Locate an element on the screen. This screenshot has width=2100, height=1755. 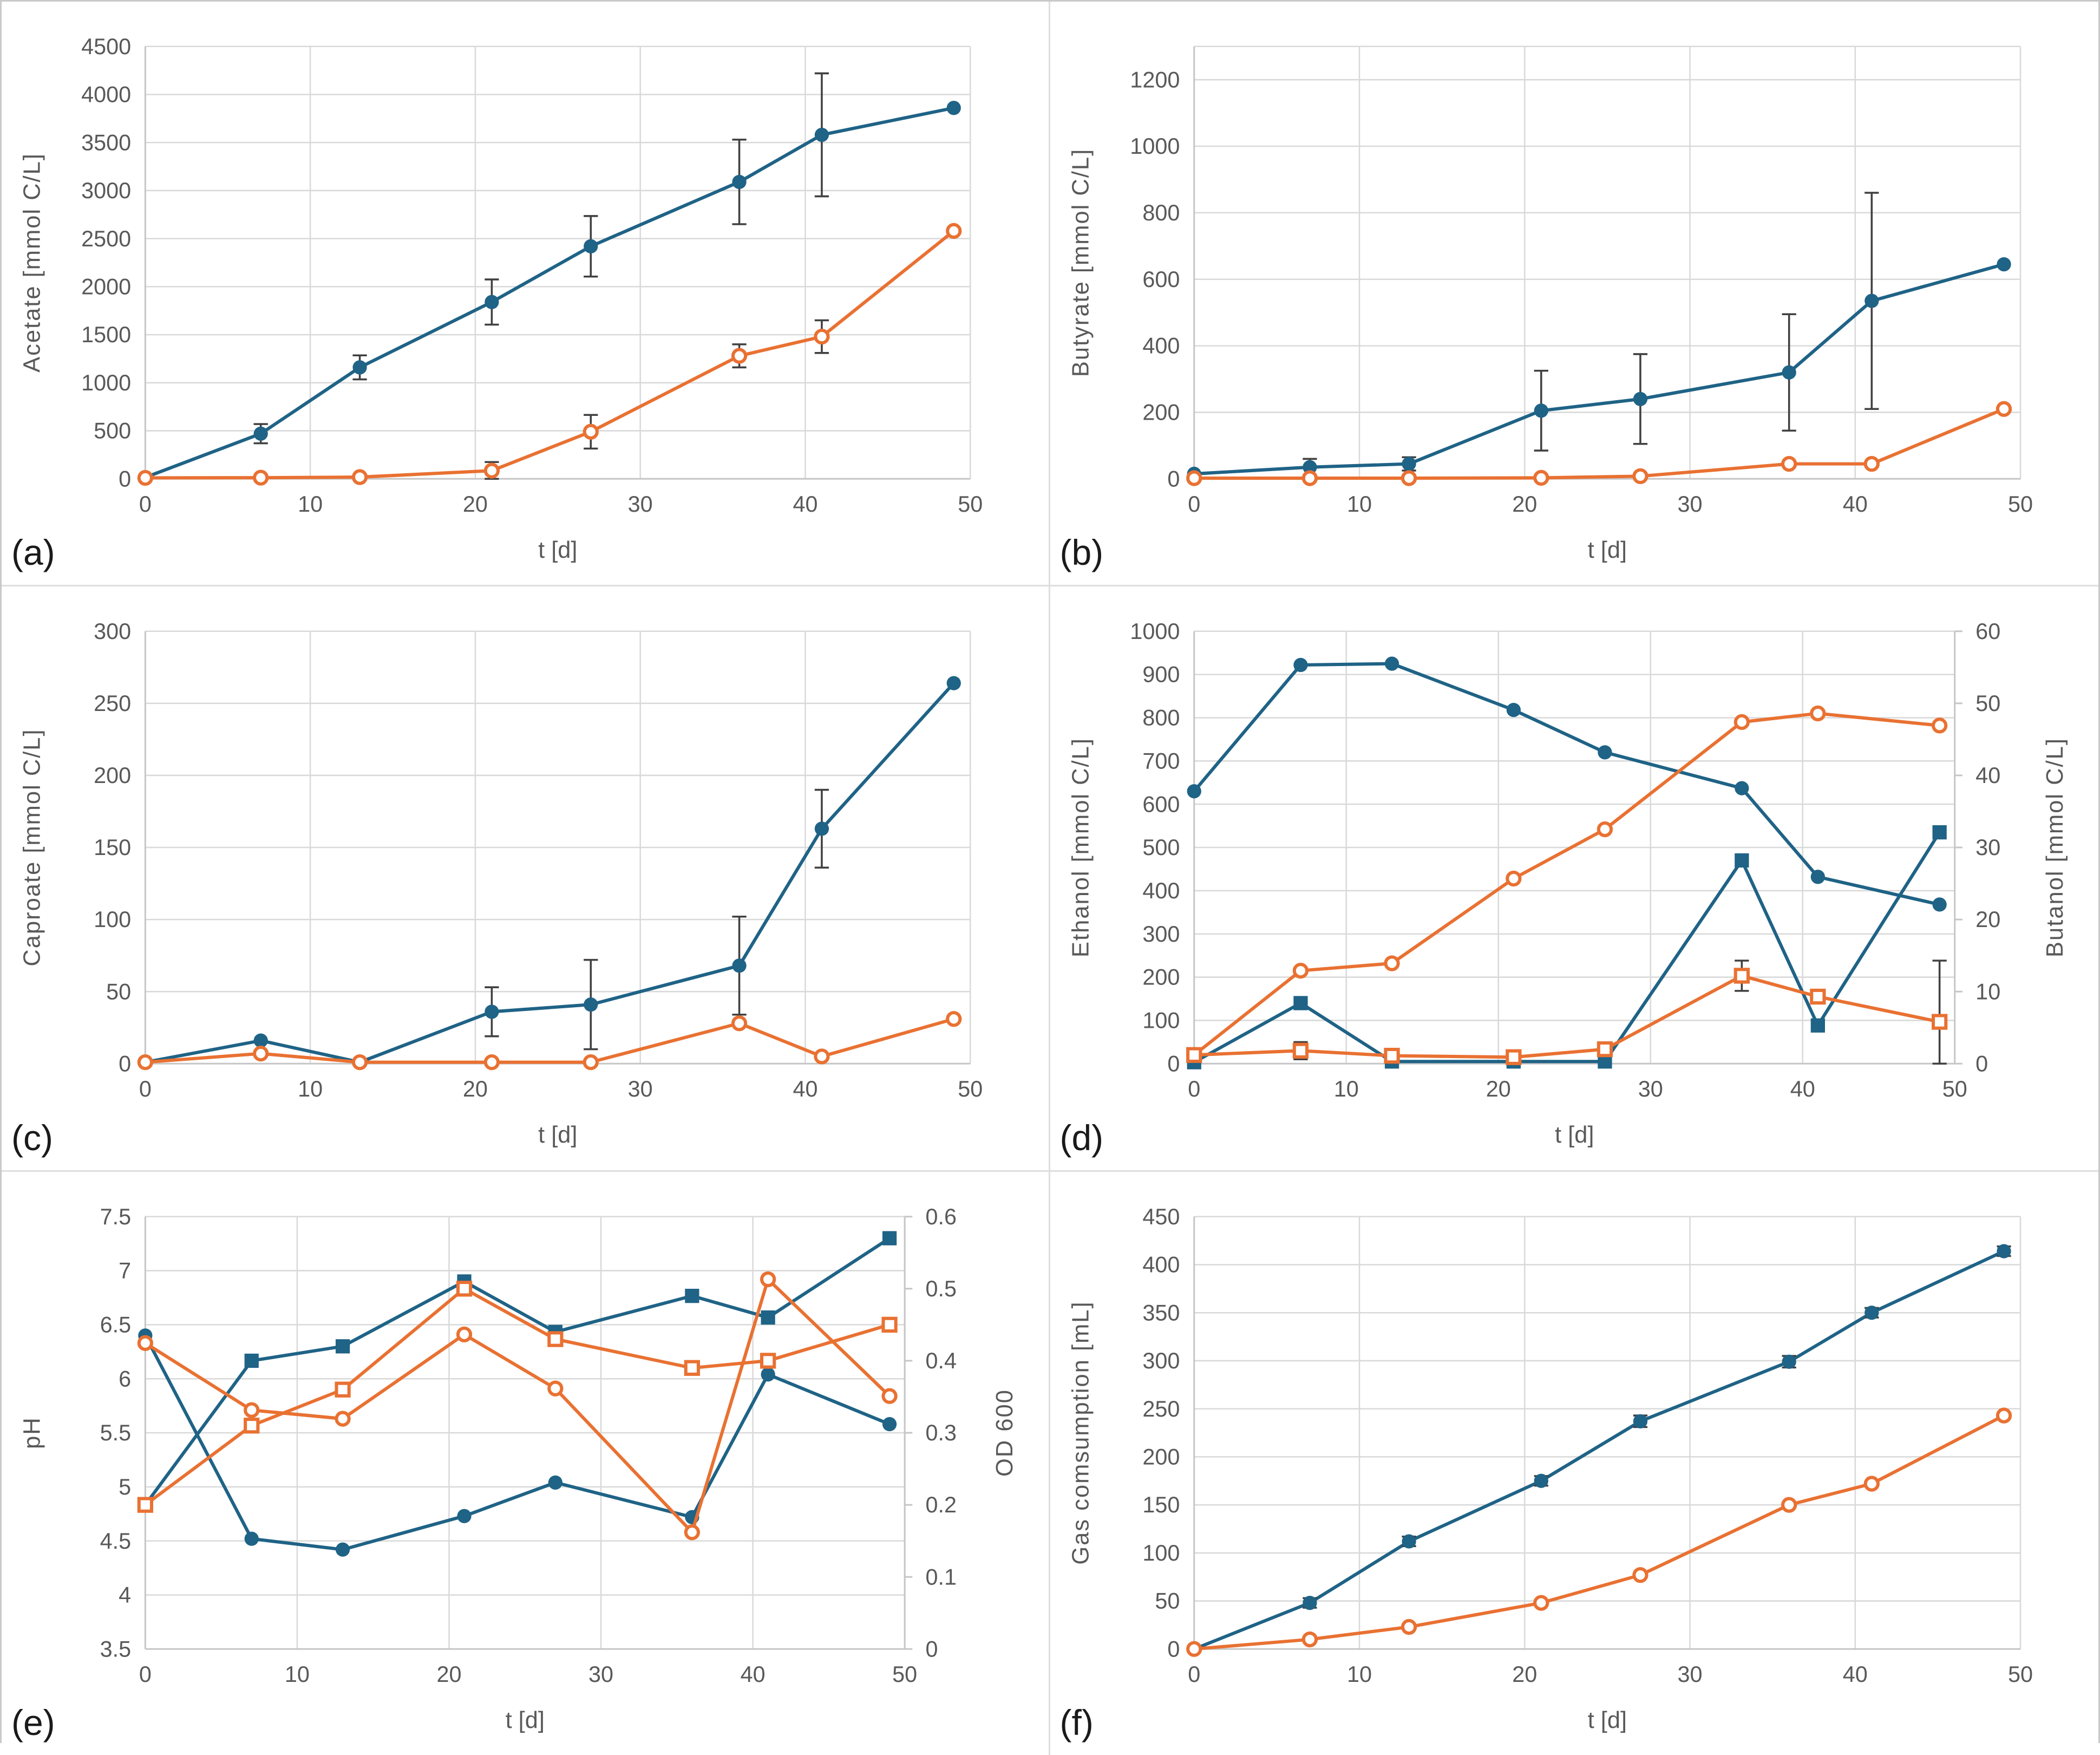
series-caproate-blue is located at coordinates (549, 873).